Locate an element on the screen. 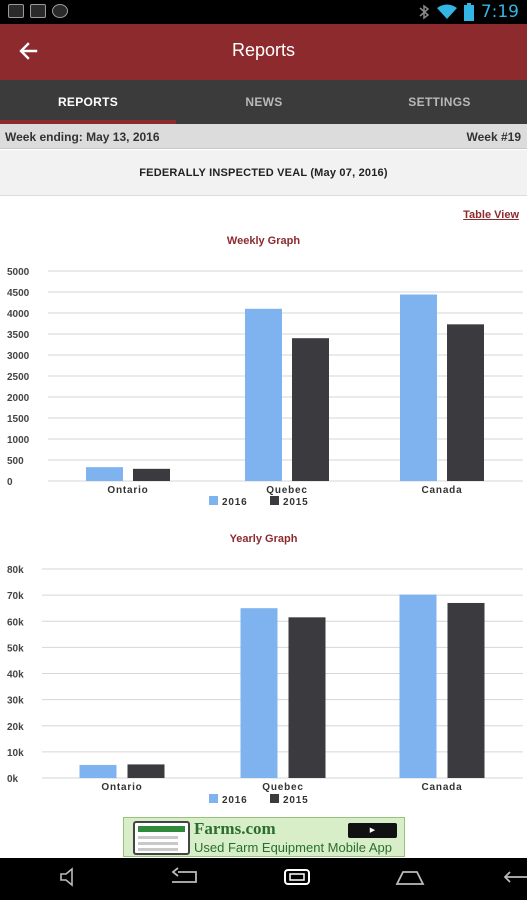 The image size is (527, 900). system-nav-bar is located at coordinates (263, 879).